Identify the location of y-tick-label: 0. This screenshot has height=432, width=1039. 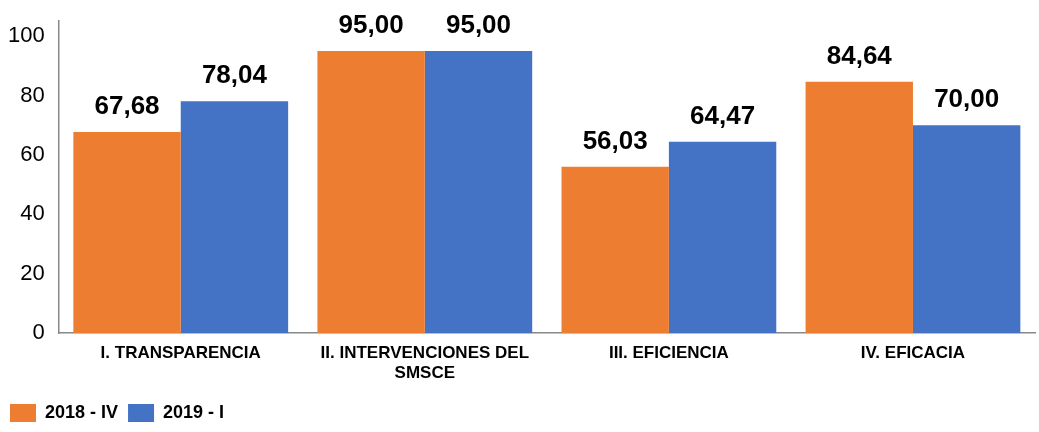
(38, 332).